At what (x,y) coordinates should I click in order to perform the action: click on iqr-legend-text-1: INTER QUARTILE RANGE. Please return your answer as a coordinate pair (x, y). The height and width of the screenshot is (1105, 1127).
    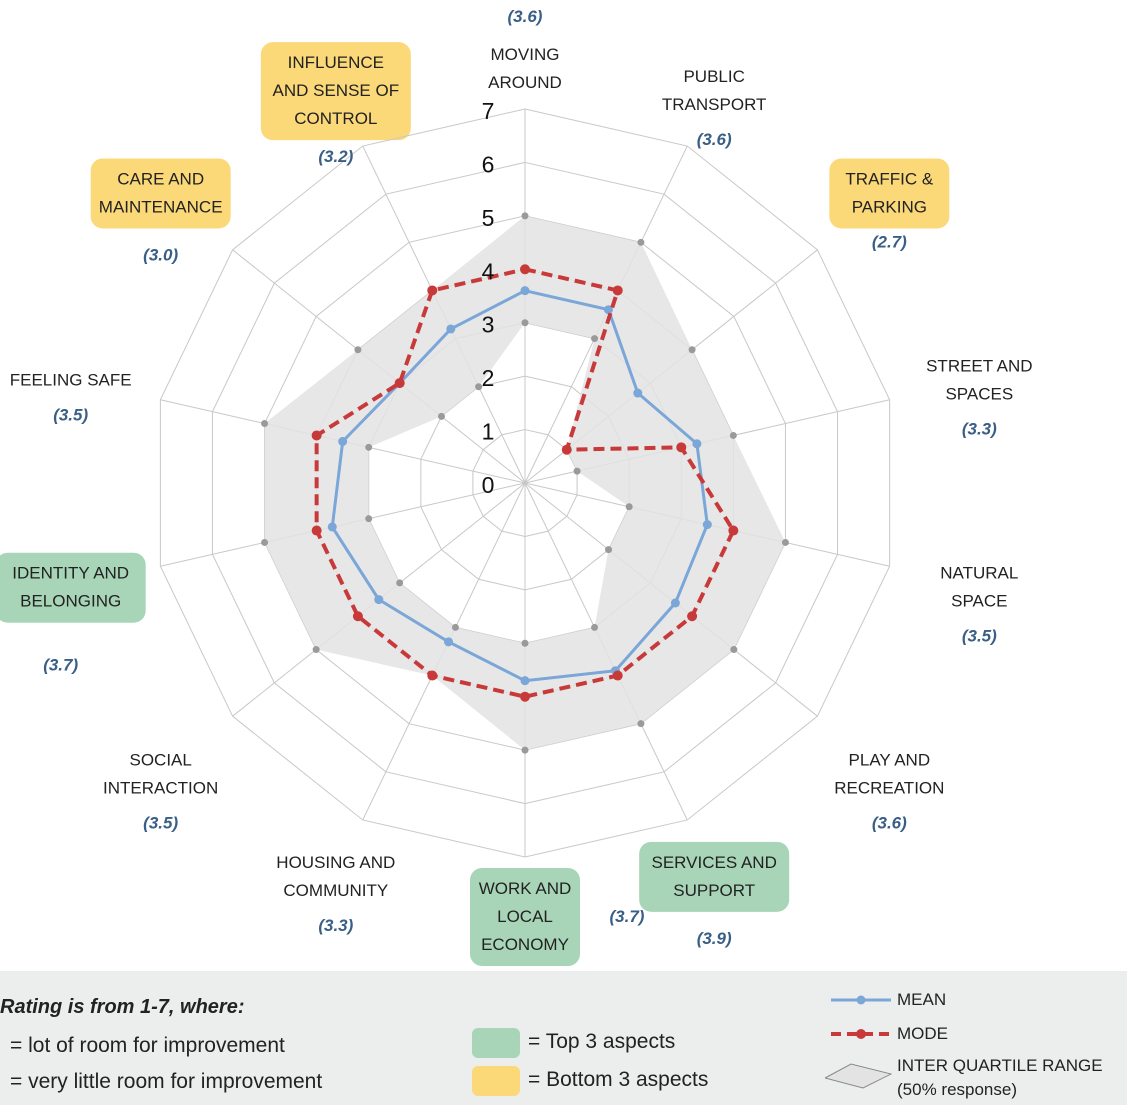
    Looking at the image, I should click on (1000, 1065).